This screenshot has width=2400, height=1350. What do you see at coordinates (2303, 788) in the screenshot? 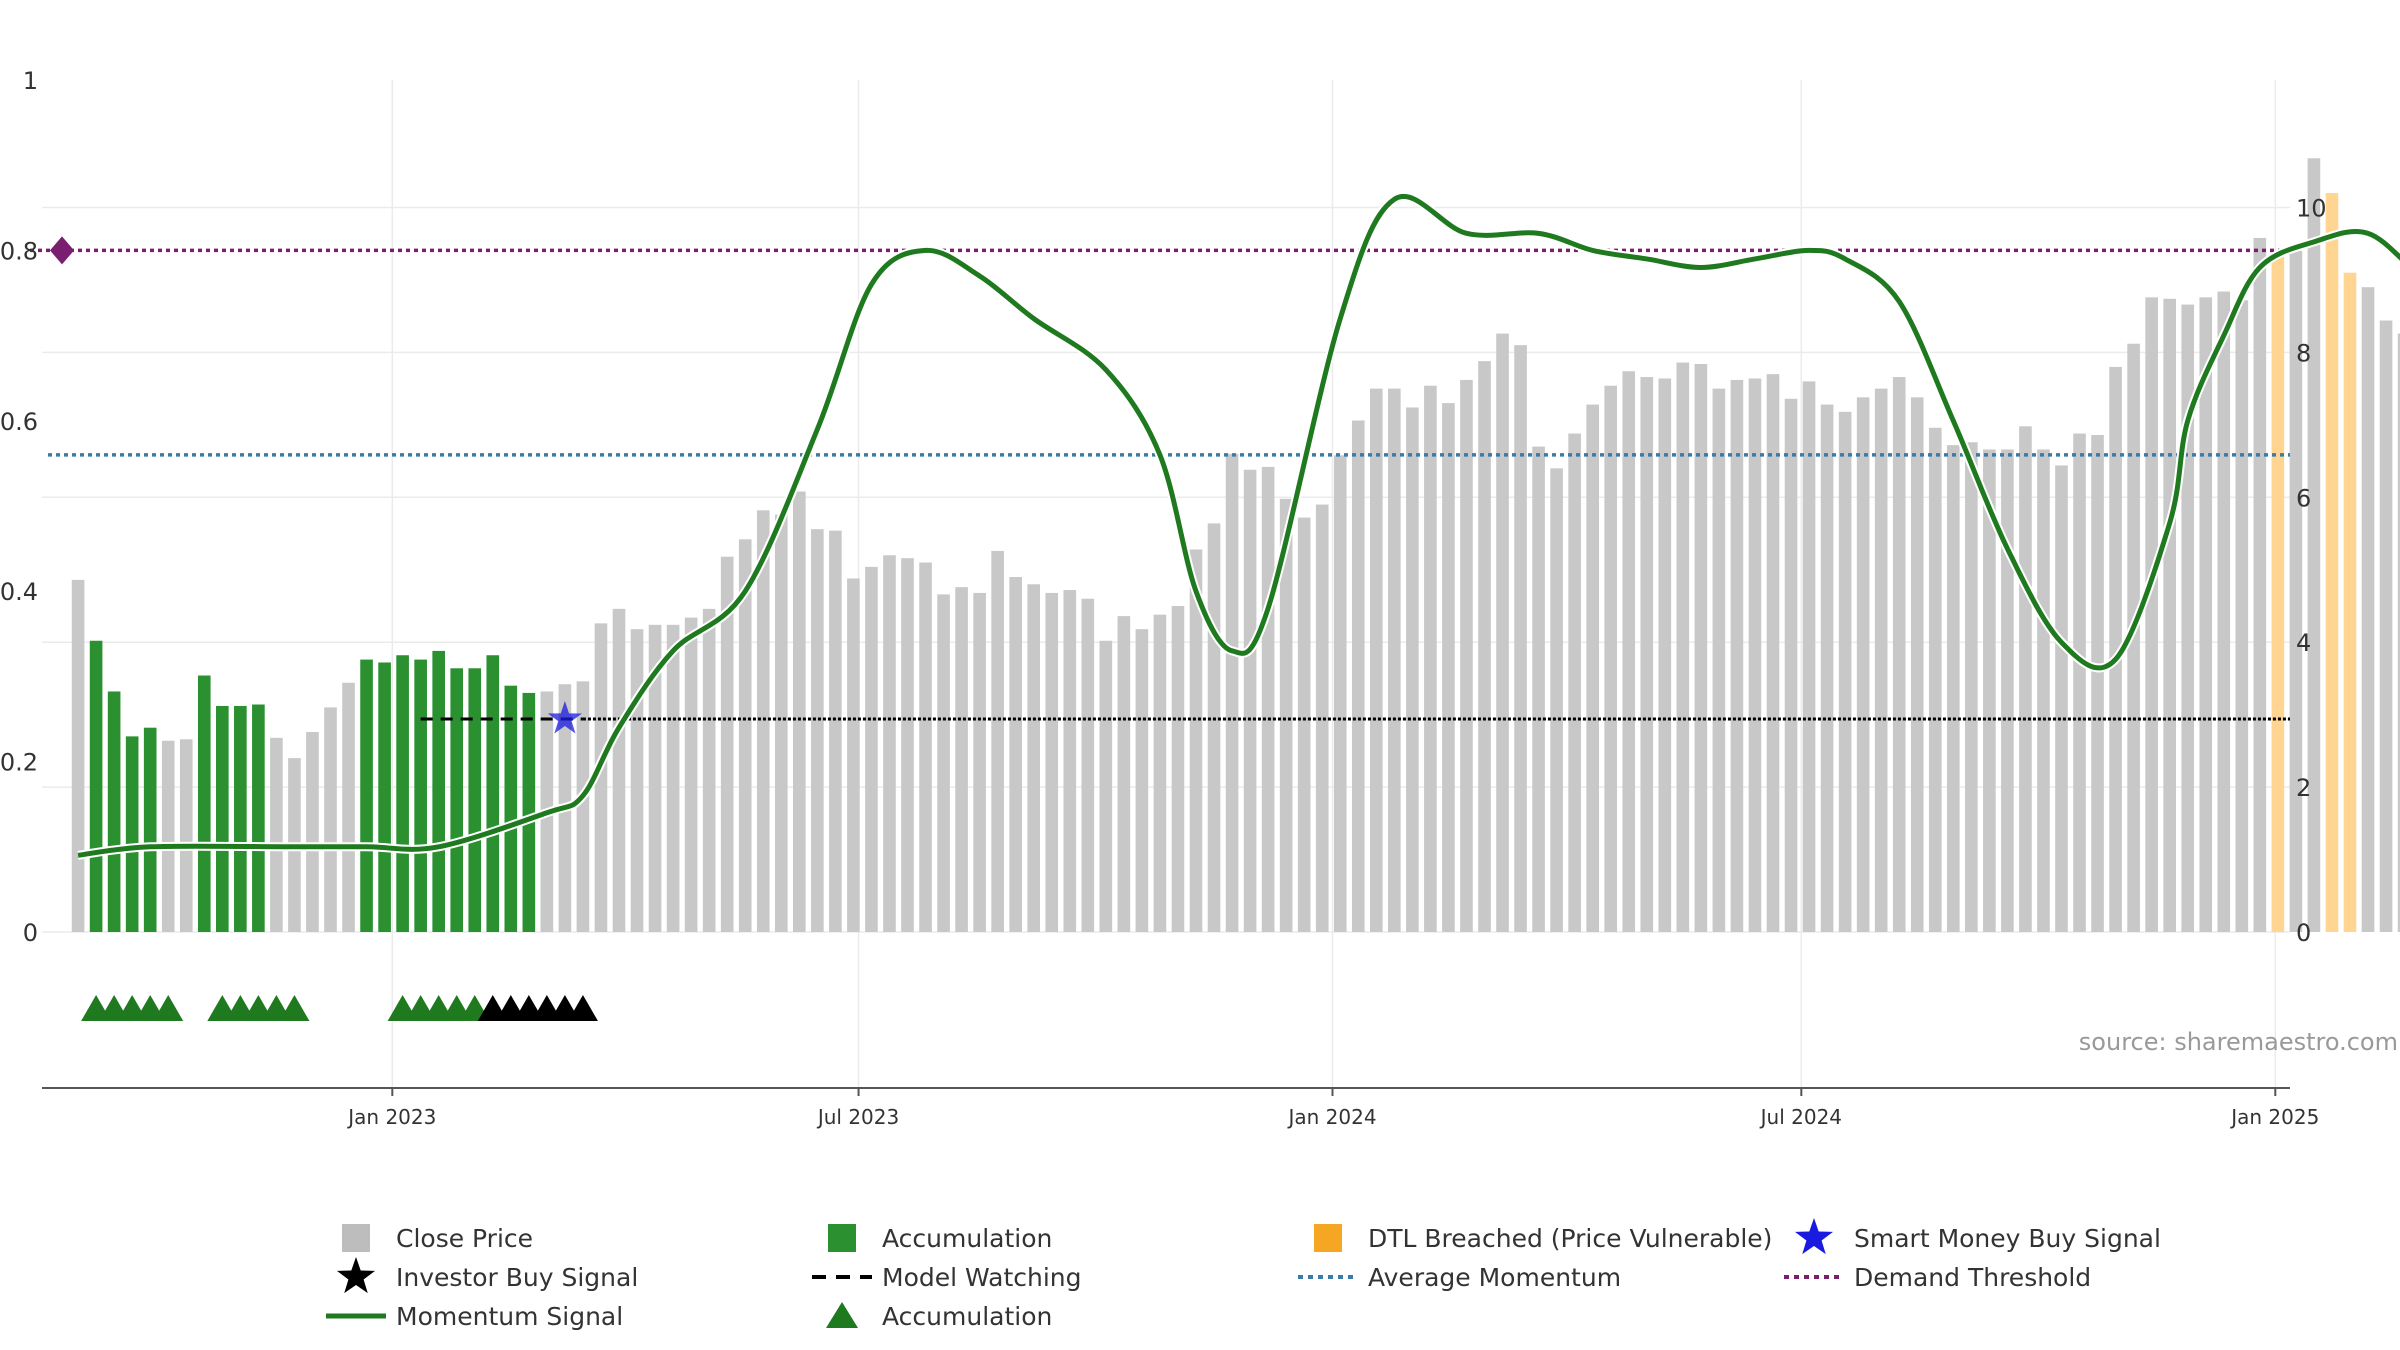
I see `right-tick-label: 2` at bounding box center [2303, 788].